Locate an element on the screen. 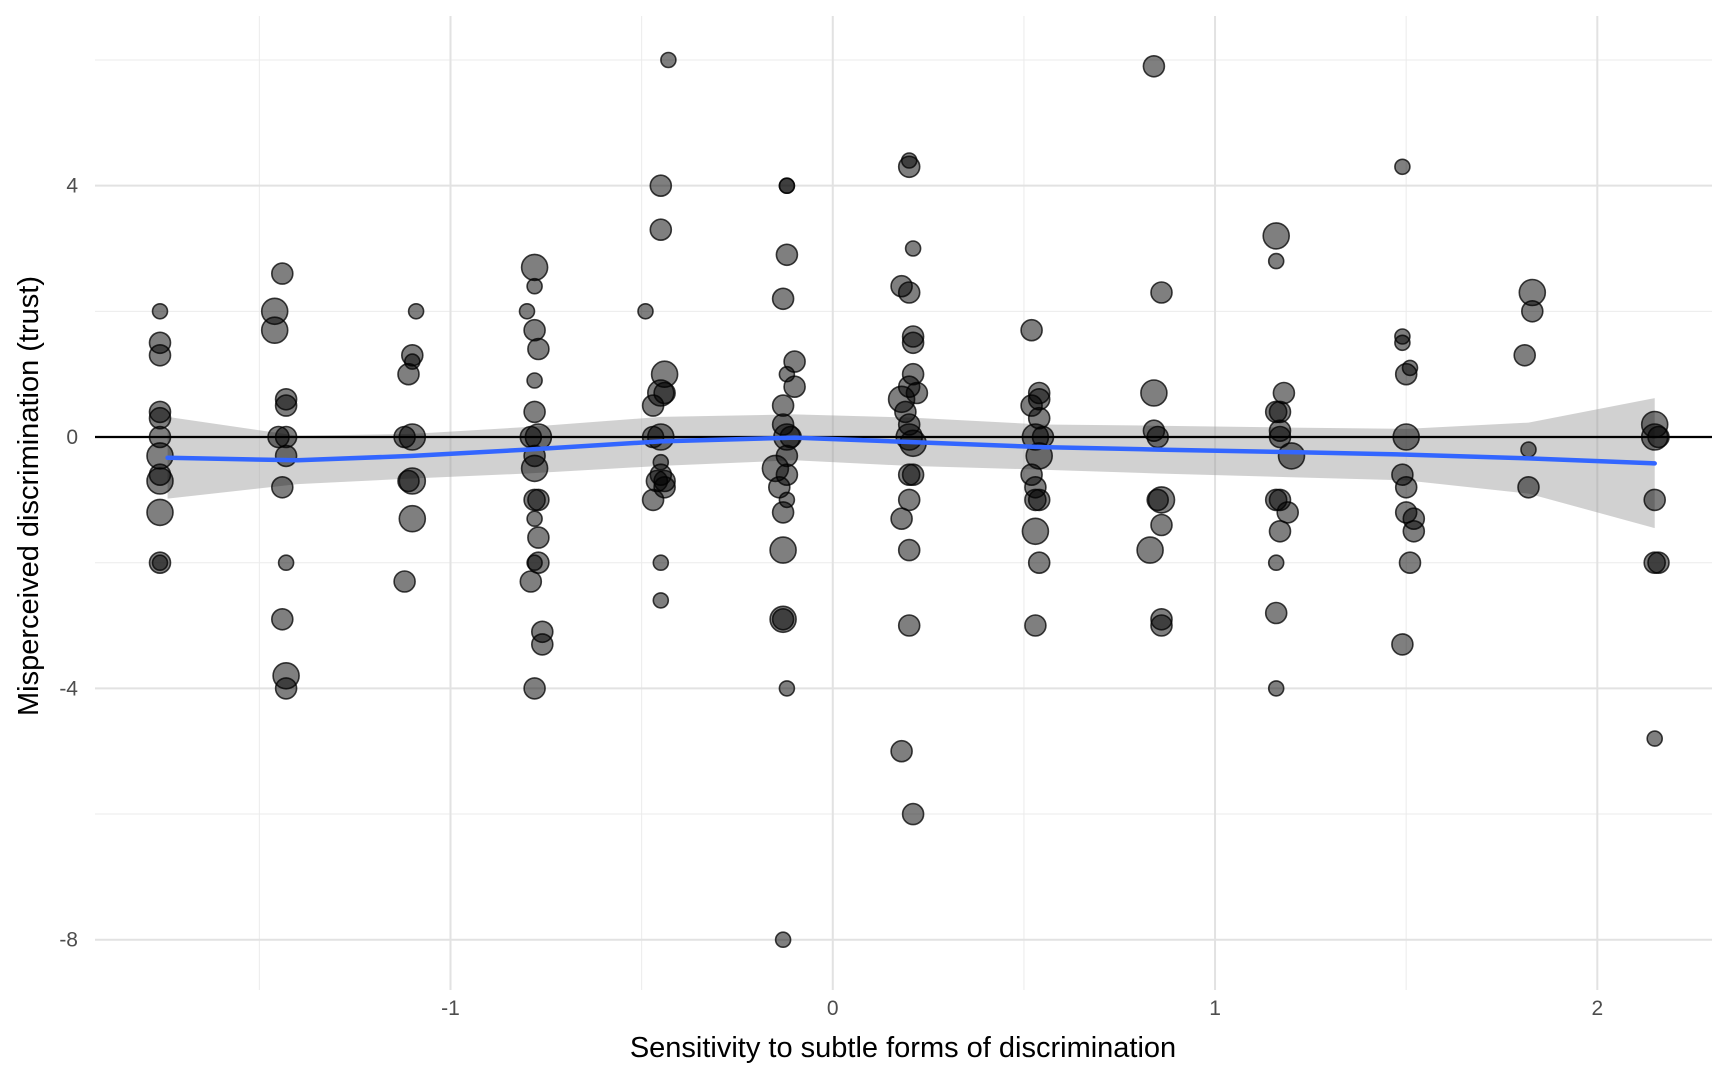 The width and height of the screenshot is (1728, 1080). x-tick-label: 0 is located at coordinates (833, 1008).